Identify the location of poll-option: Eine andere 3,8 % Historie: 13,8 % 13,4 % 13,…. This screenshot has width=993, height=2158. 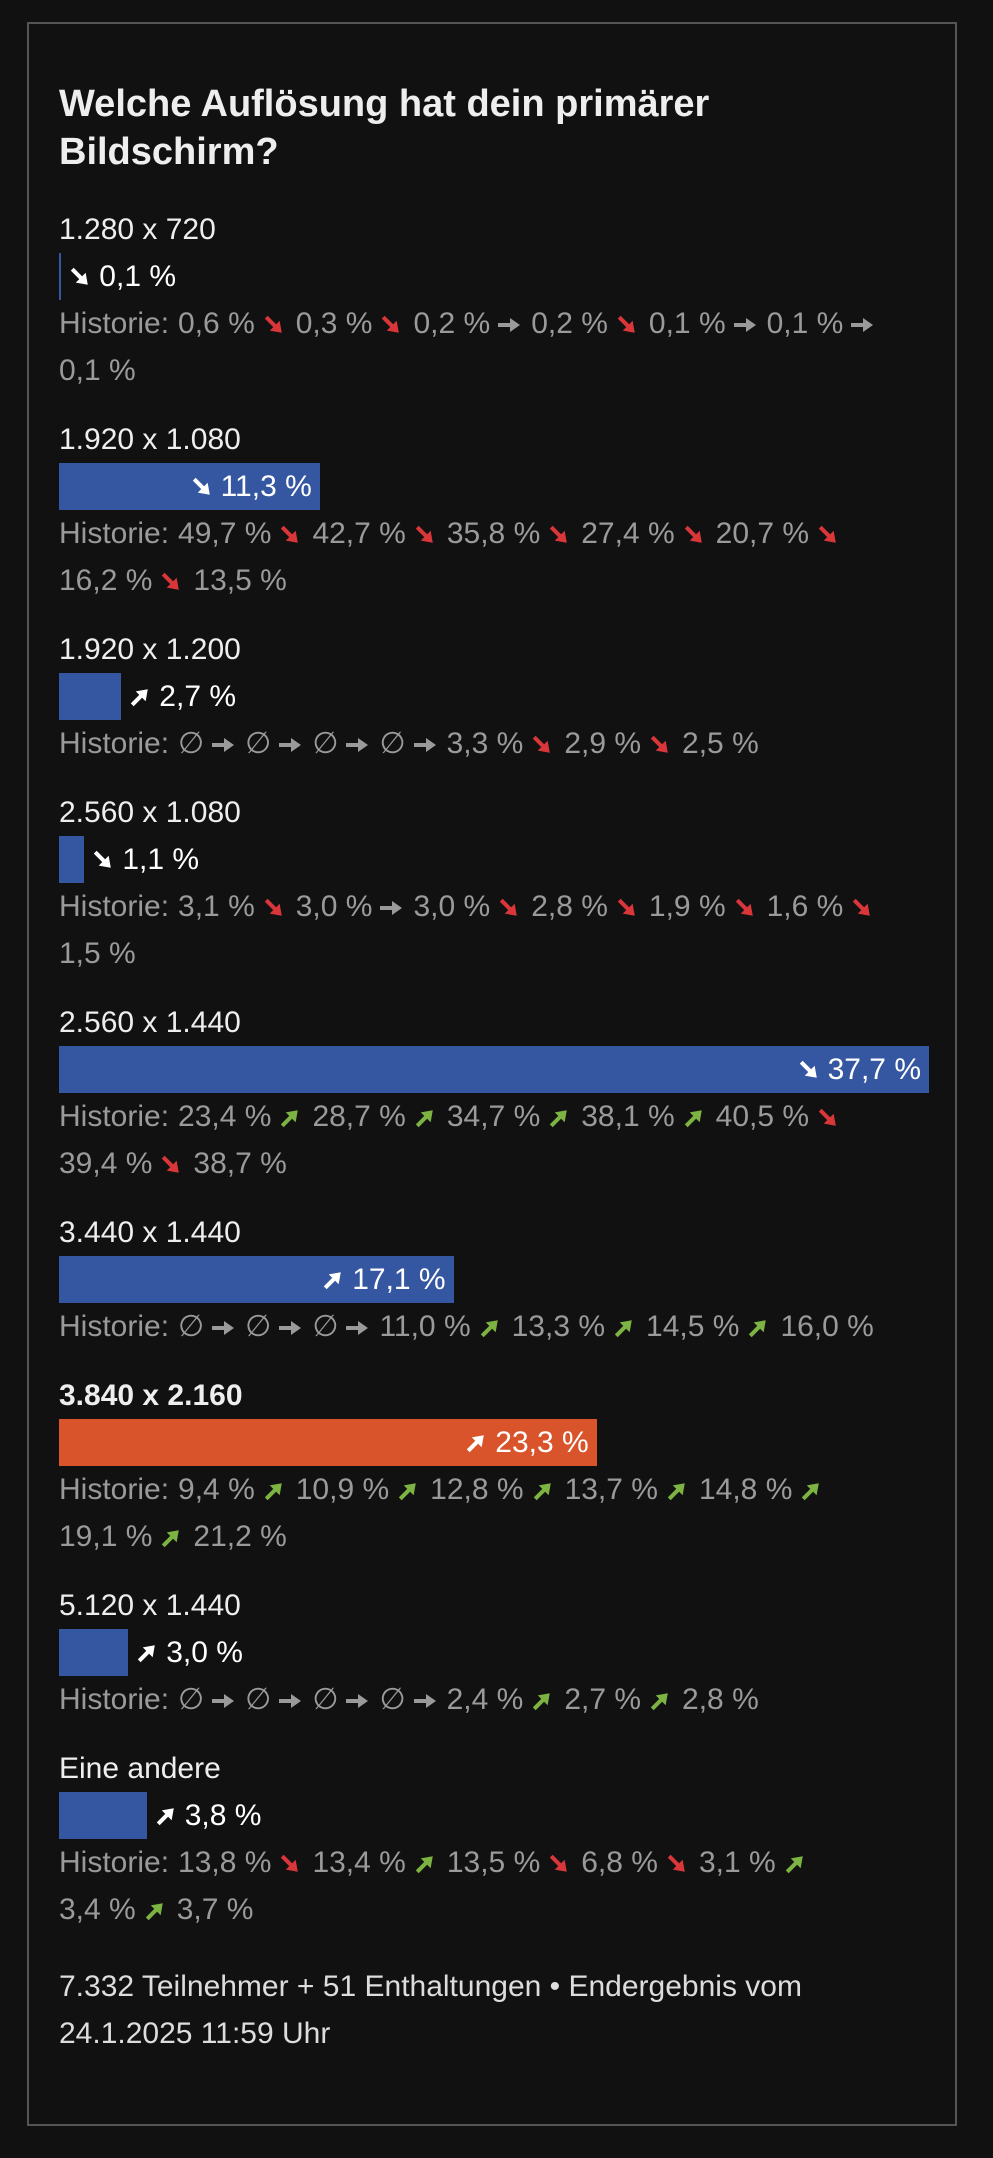
(492, 1839).